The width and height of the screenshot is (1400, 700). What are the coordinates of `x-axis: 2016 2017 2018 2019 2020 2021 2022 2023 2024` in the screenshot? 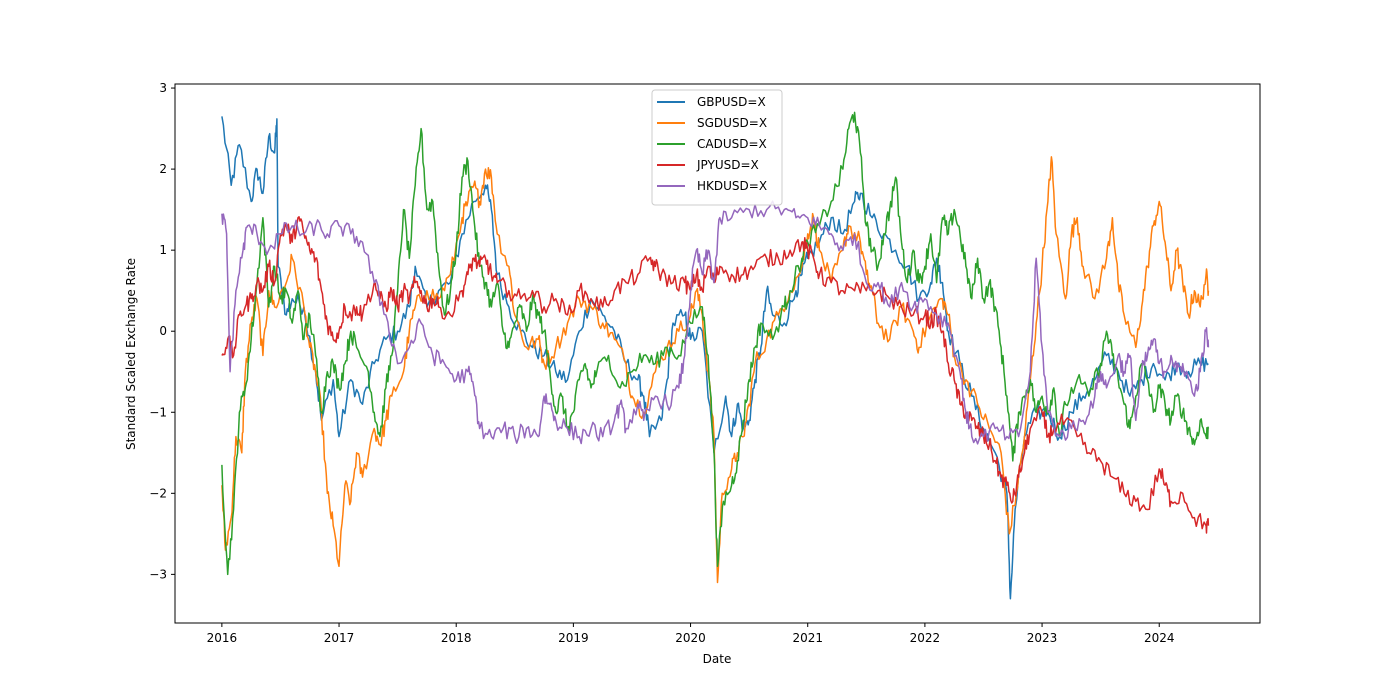 It's located at (691, 634).